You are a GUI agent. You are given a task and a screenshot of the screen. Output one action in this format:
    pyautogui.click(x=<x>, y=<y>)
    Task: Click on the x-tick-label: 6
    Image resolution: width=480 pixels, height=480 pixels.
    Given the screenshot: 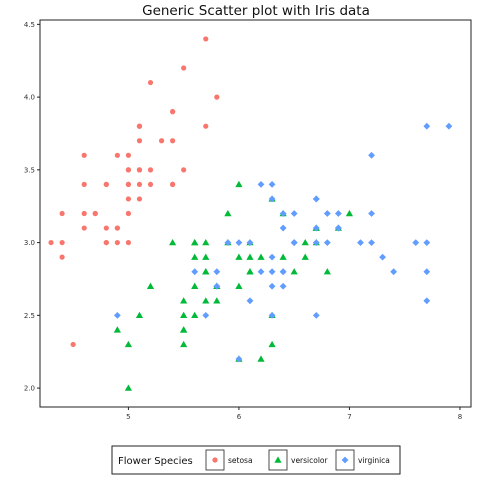 What is the action you would take?
    pyautogui.click(x=239, y=417)
    